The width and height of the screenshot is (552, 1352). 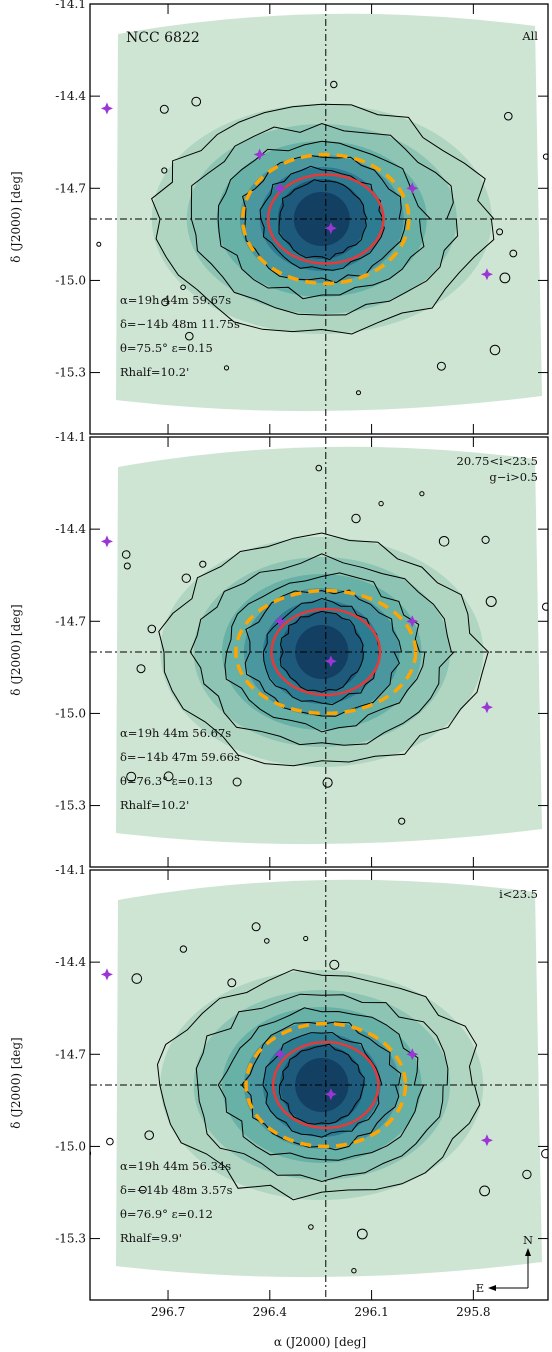 What do you see at coordinates (180, 757) in the screenshot?
I see `center-dec-label: δ=−14b 47m 59.66s` at bounding box center [180, 757].